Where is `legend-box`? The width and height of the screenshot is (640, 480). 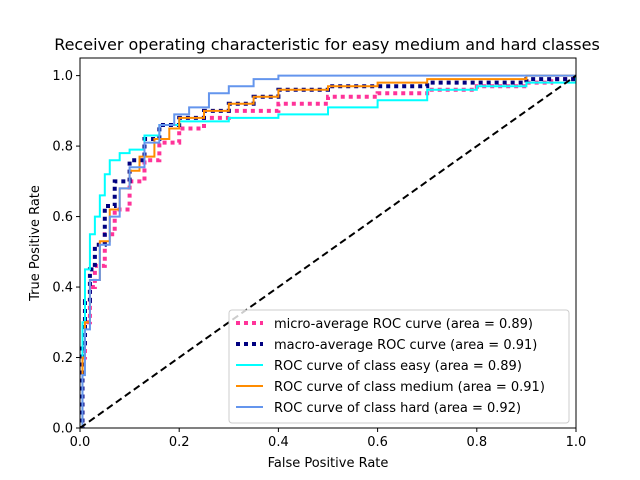 legend-box is located at coordinates (399, 366).